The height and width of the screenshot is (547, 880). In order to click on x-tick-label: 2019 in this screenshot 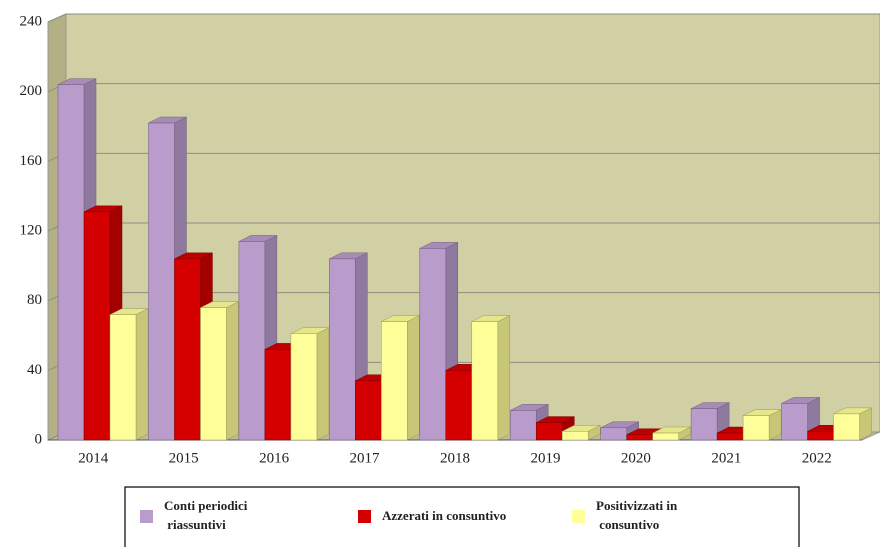, I will do `click(545, 458)`.